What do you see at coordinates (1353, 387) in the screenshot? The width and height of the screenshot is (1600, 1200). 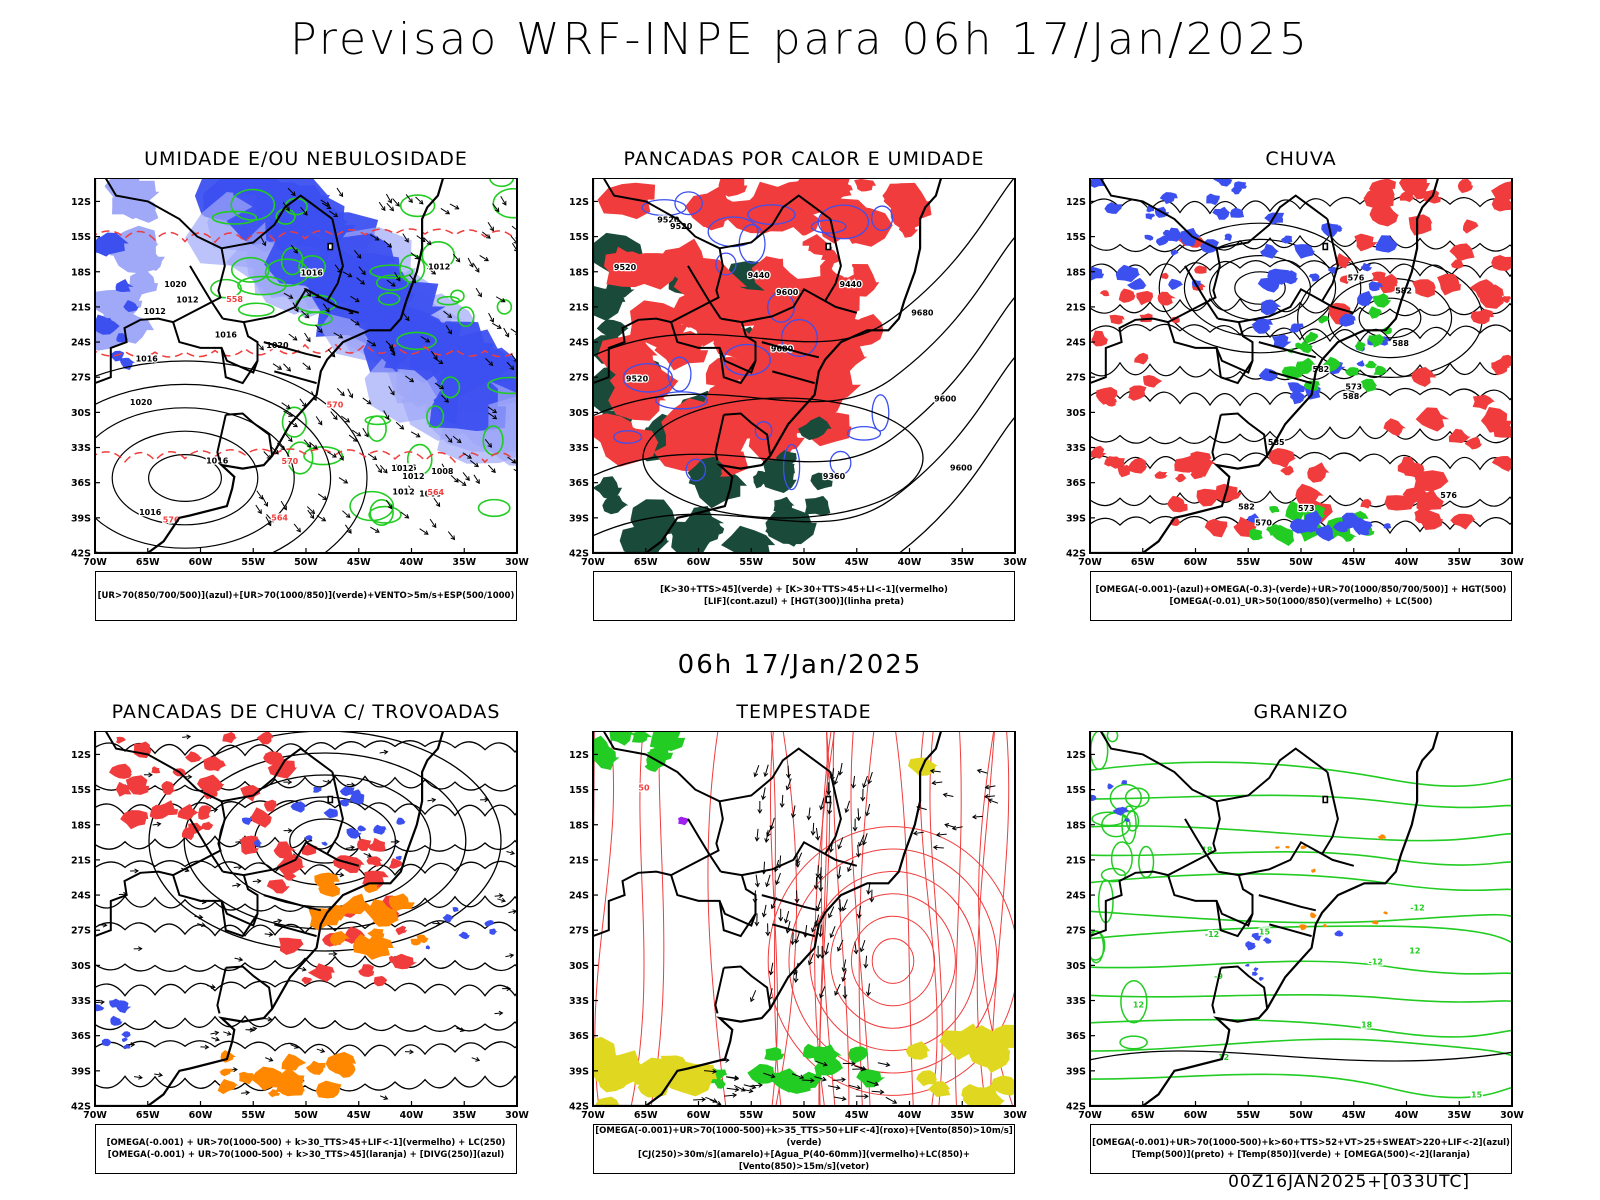 I see `hgt500-label: 573` at bounding box center [1353, 387].